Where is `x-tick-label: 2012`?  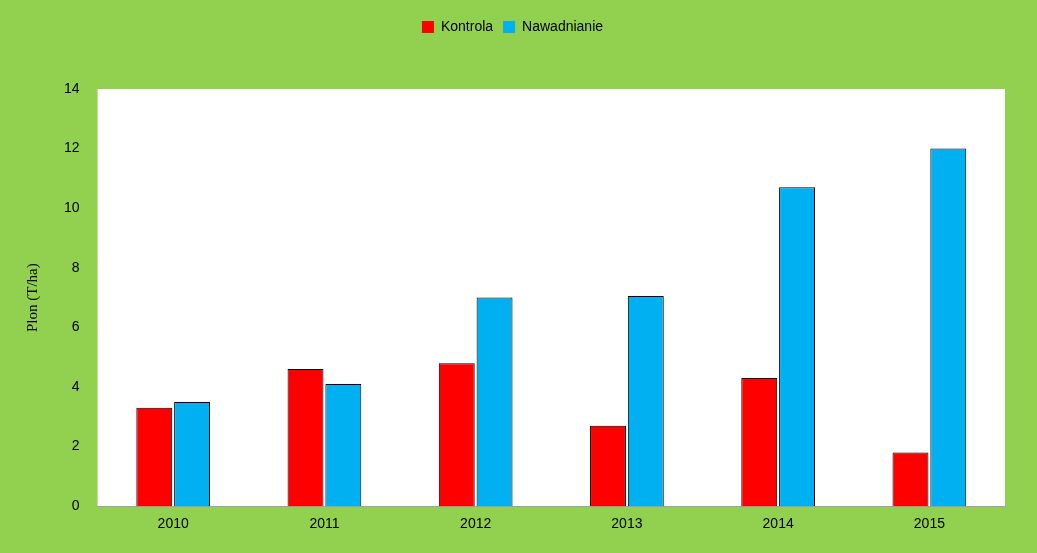
x-tick-label: 2012 is located at coordinates (476, 523).